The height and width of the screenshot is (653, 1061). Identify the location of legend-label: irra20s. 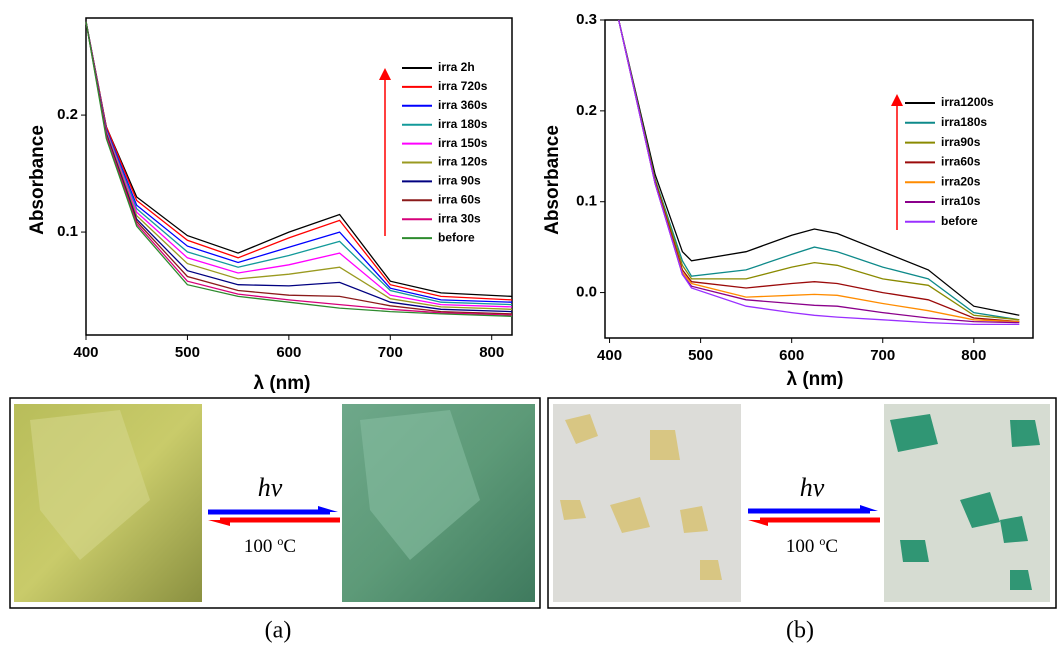
(961, 181).